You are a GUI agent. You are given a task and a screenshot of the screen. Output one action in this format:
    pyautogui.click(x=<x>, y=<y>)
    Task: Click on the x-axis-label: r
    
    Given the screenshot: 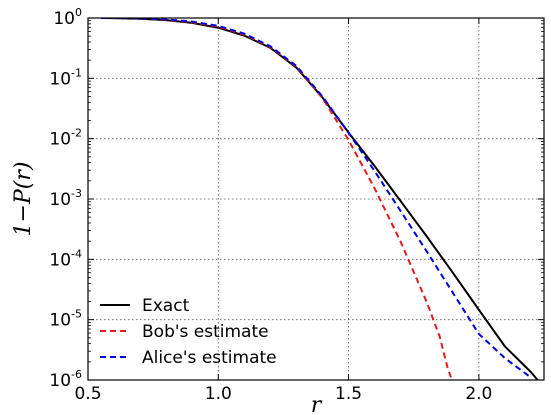 What is the action you would take?
    pyautogui.click(x=317, y=404)
    